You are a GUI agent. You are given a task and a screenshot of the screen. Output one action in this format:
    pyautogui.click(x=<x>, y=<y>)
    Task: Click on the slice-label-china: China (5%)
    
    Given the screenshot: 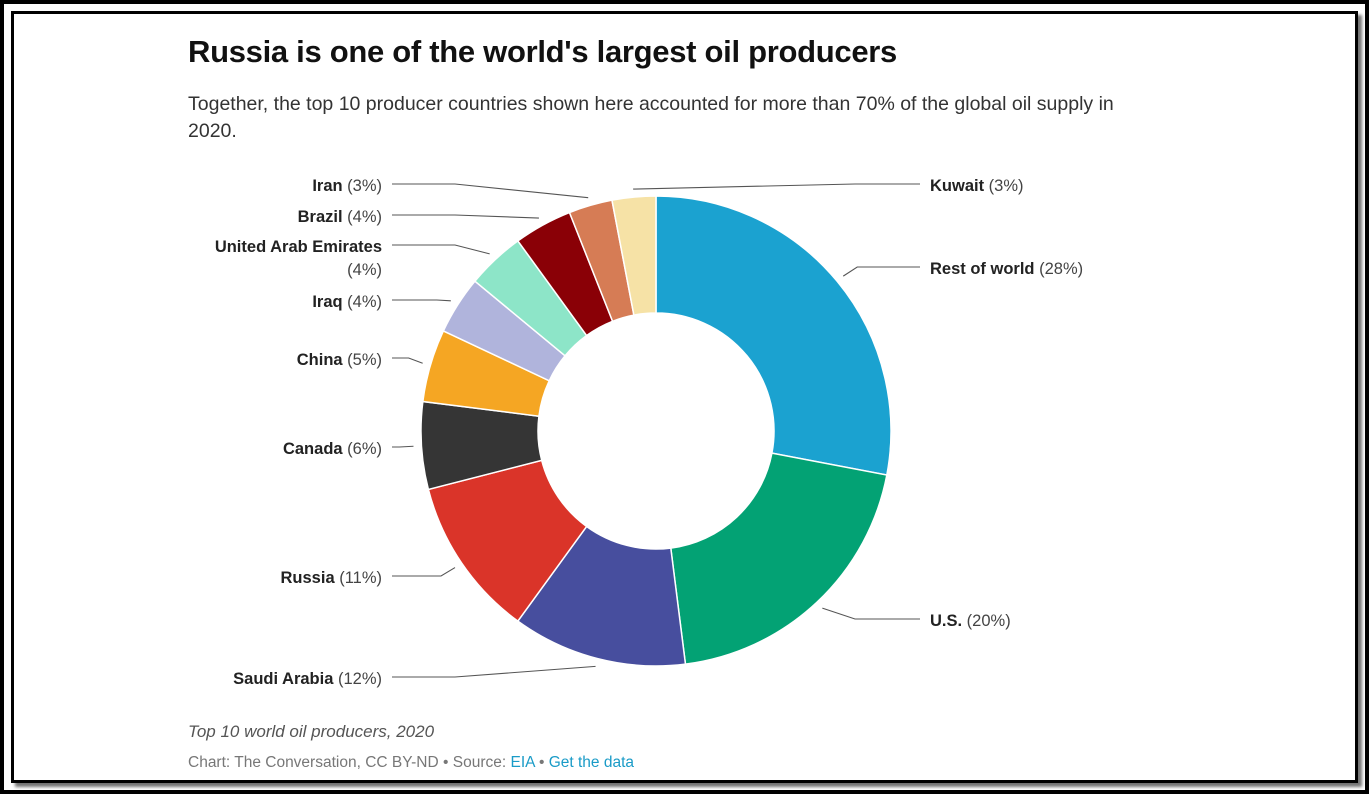 What is the action you would take?
    pyautogui.click(x=339, y=360)
    